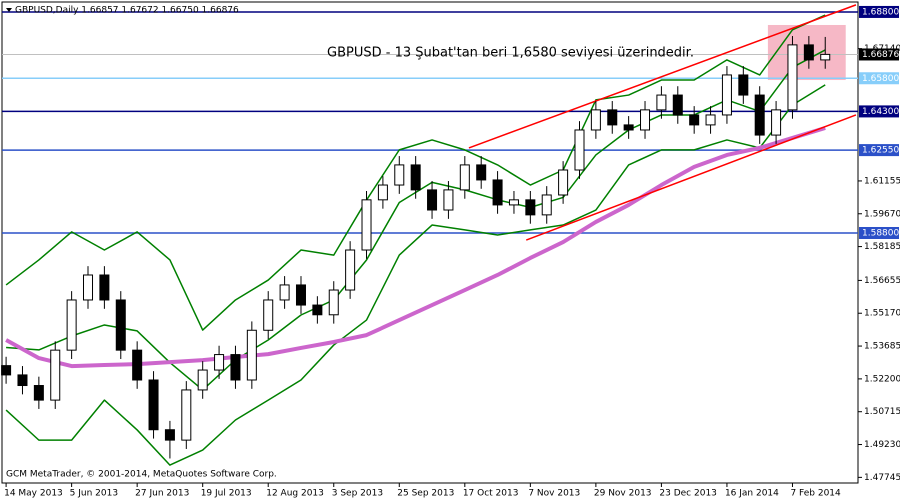  Describe the element at coordinates (94, 494) in the screenshot. I see `x-tick-label: 5 Jun 2013` at that location.